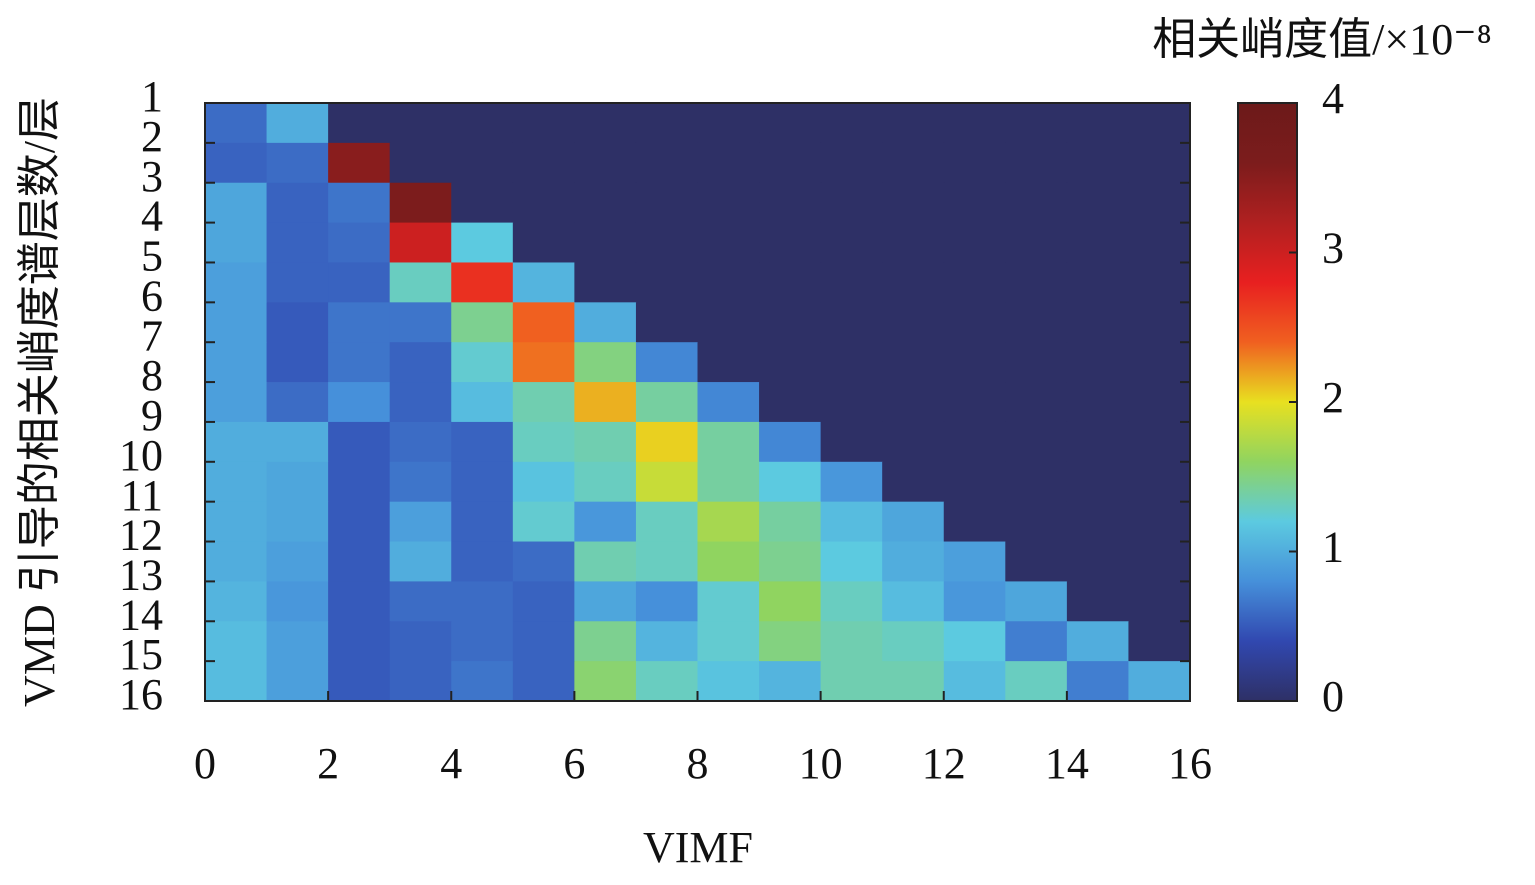 This screenshot has height=885, width=1535. I want to click on x-tick-label: 10, so click(821, 763).